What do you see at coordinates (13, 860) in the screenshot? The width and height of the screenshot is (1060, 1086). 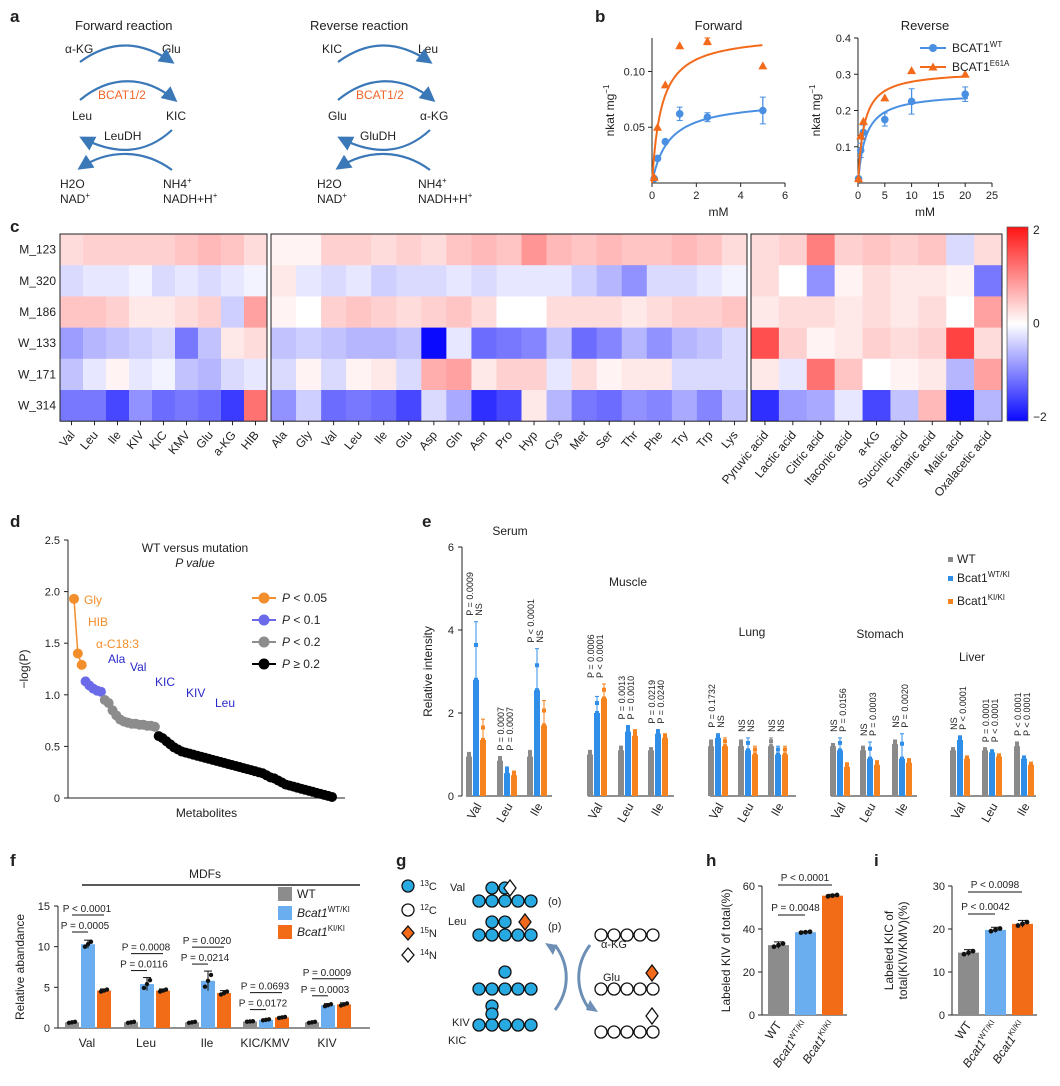 I see `panel-label-f: f` at bounding box center [13, 860].